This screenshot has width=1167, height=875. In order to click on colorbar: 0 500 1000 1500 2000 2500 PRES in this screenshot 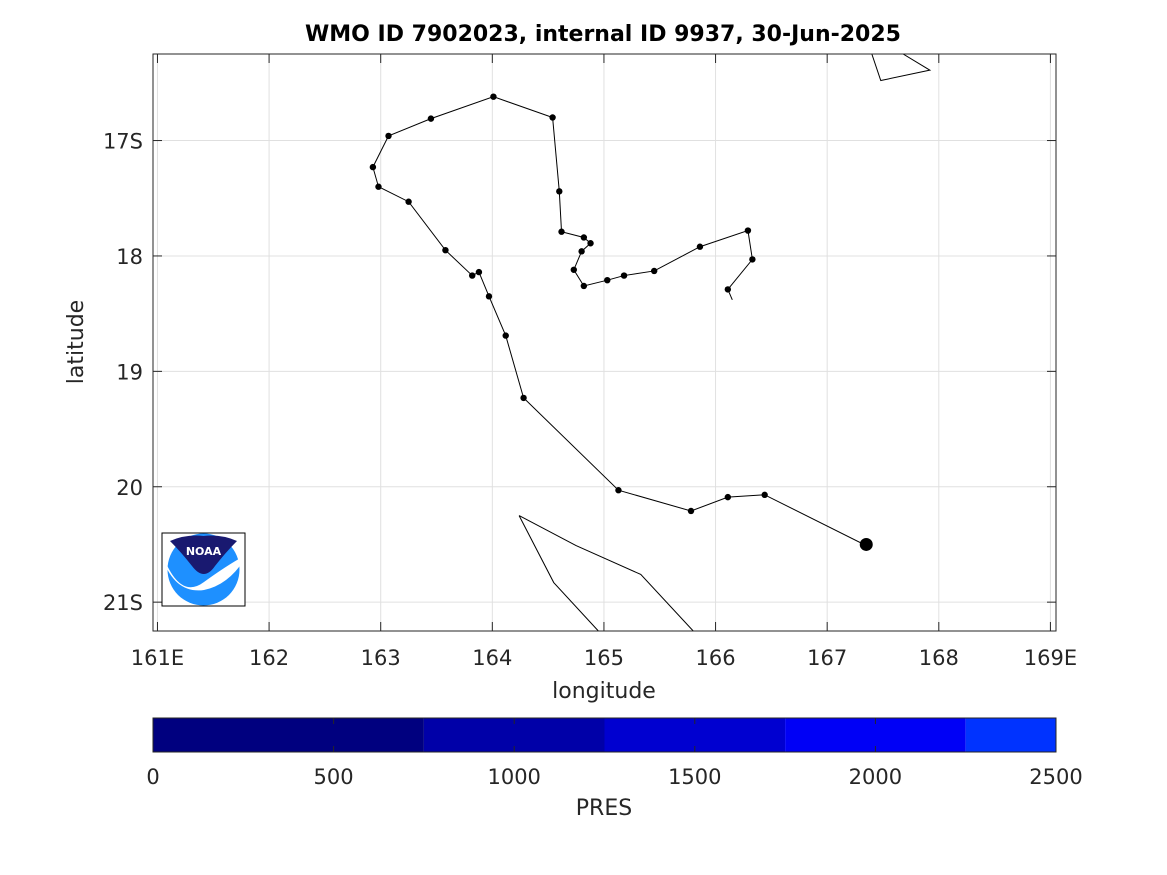, I will do `click(614, 769)`.